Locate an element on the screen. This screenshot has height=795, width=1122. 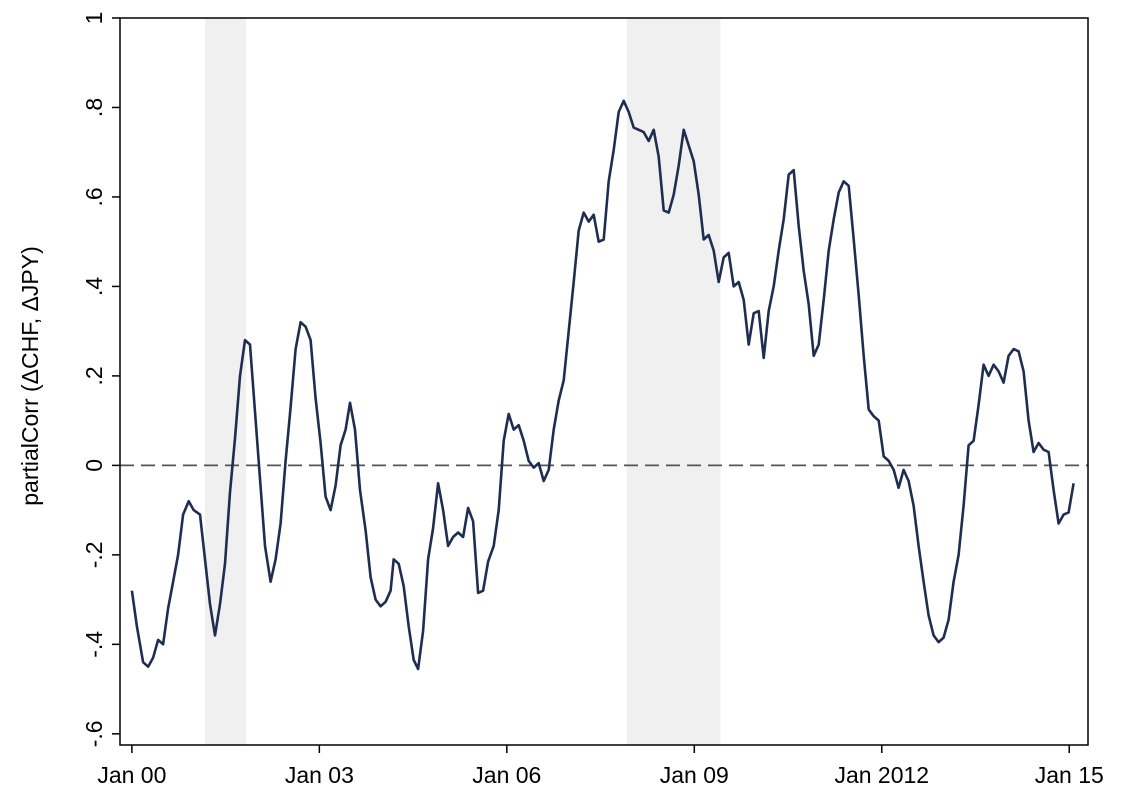
y-axis-label: partialCorr (ΔCHF, ΔJPY) is located at coordinates (30, 375).